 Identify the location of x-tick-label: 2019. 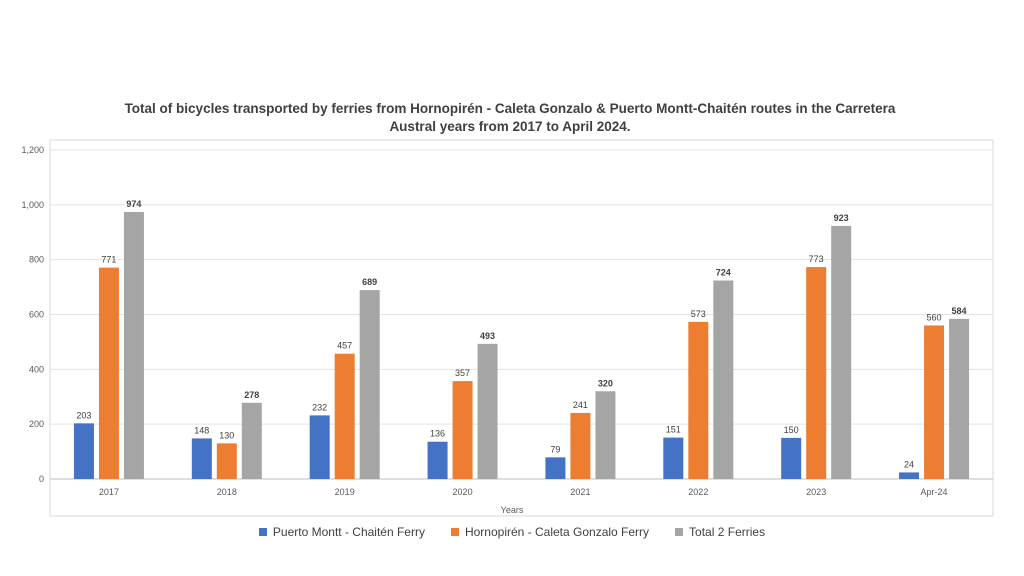
(345, 492).